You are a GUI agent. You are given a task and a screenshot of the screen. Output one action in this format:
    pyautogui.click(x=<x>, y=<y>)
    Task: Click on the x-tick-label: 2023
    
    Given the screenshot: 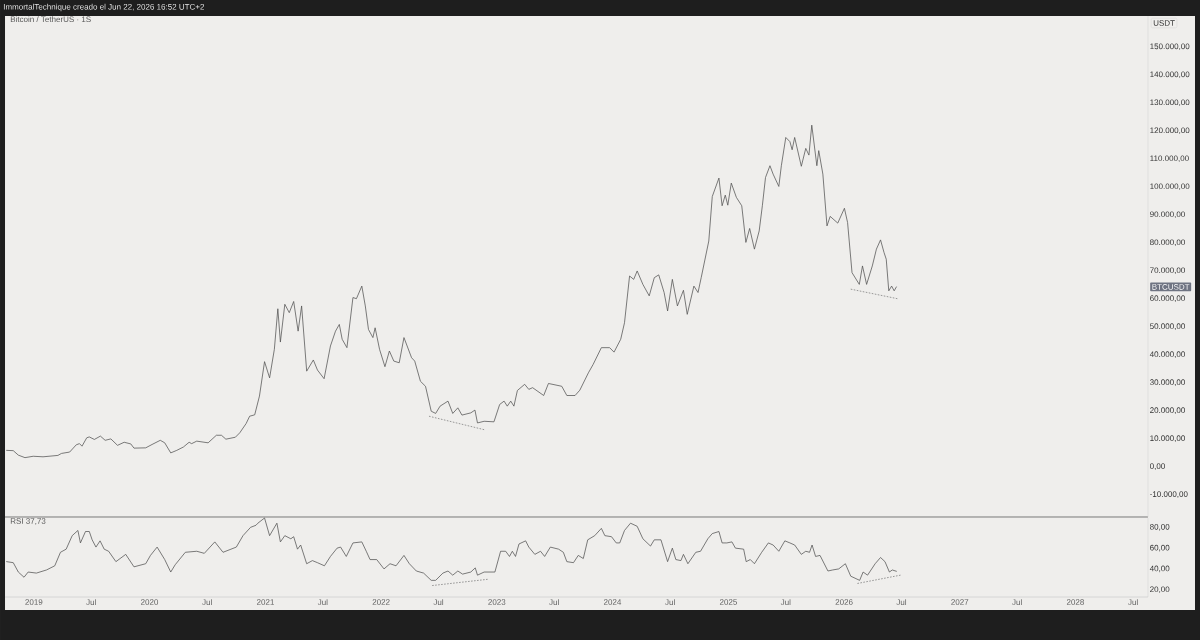 What is the action you would take?
    pyautogui.click(x=497, y=602)
    